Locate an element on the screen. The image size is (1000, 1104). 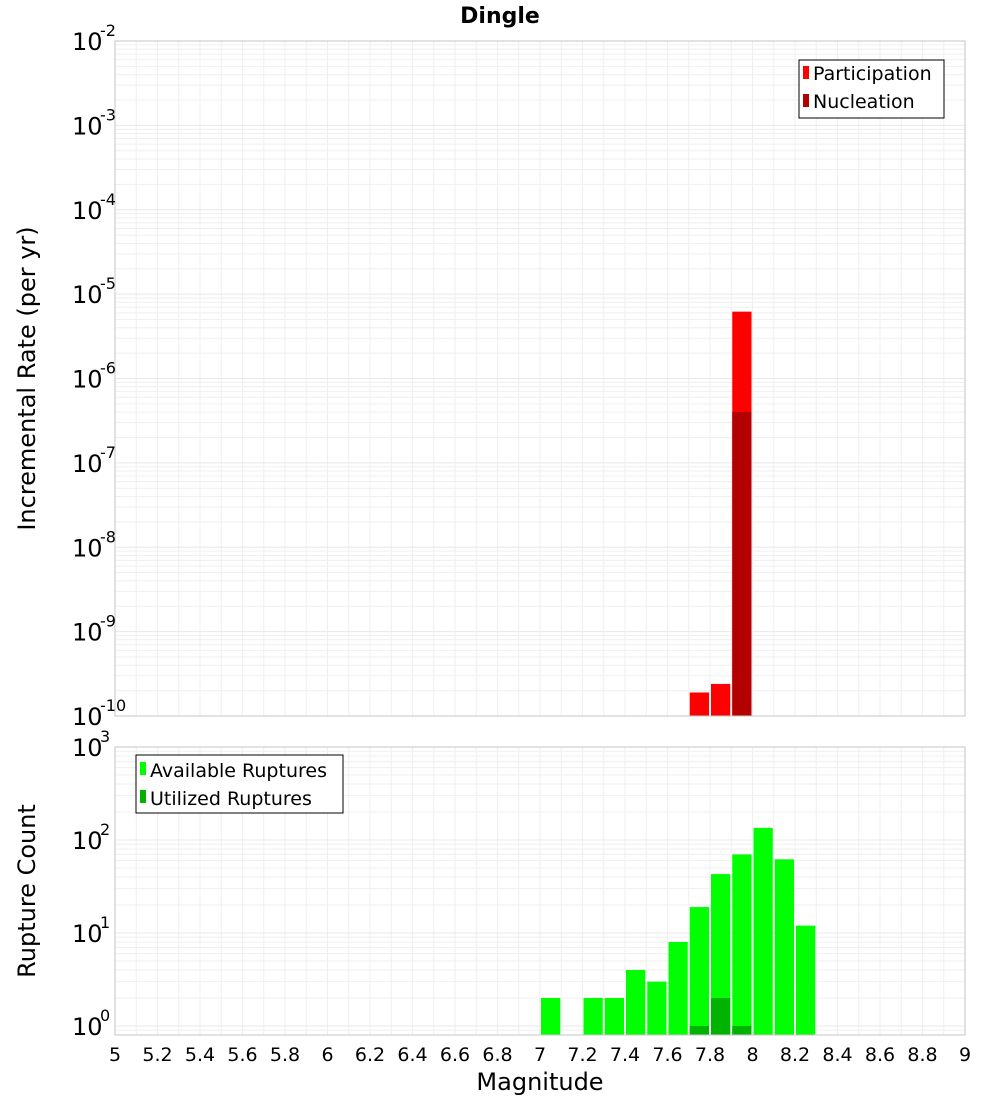
x-tick-label: 6.2 is located at coordinates (370, 1055).